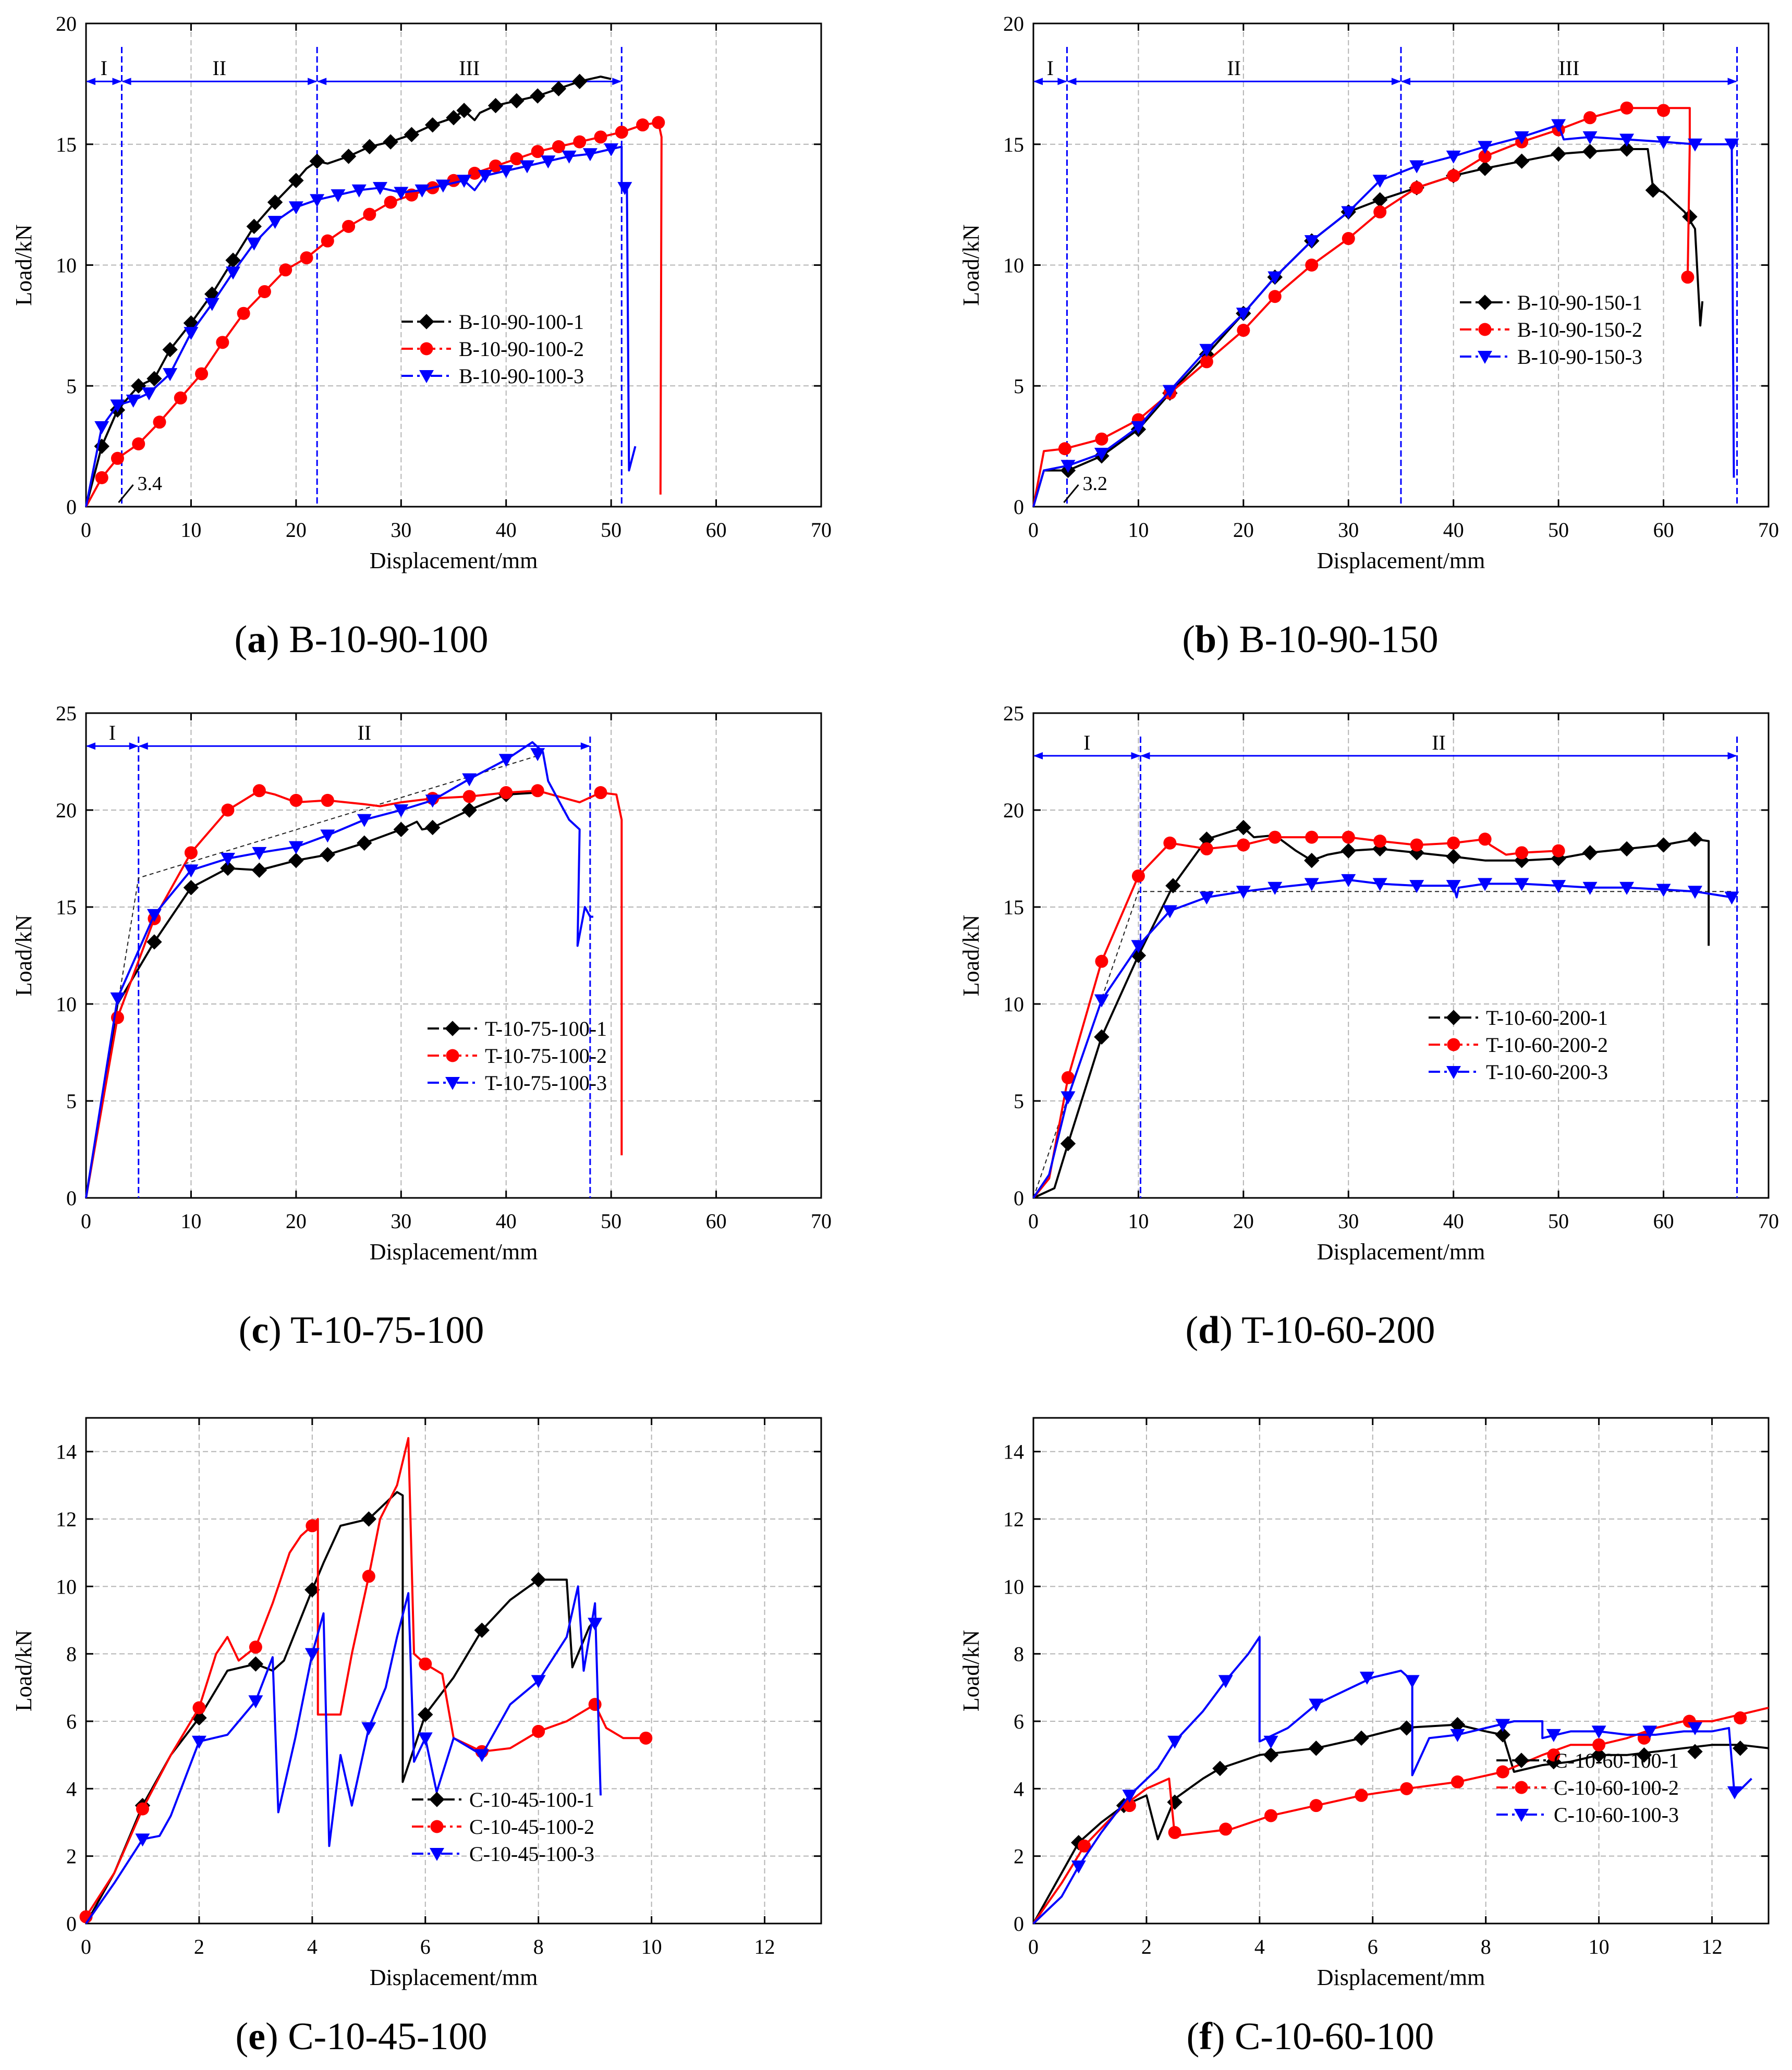  I want to click on stage-label: I, so click(1050, 68).